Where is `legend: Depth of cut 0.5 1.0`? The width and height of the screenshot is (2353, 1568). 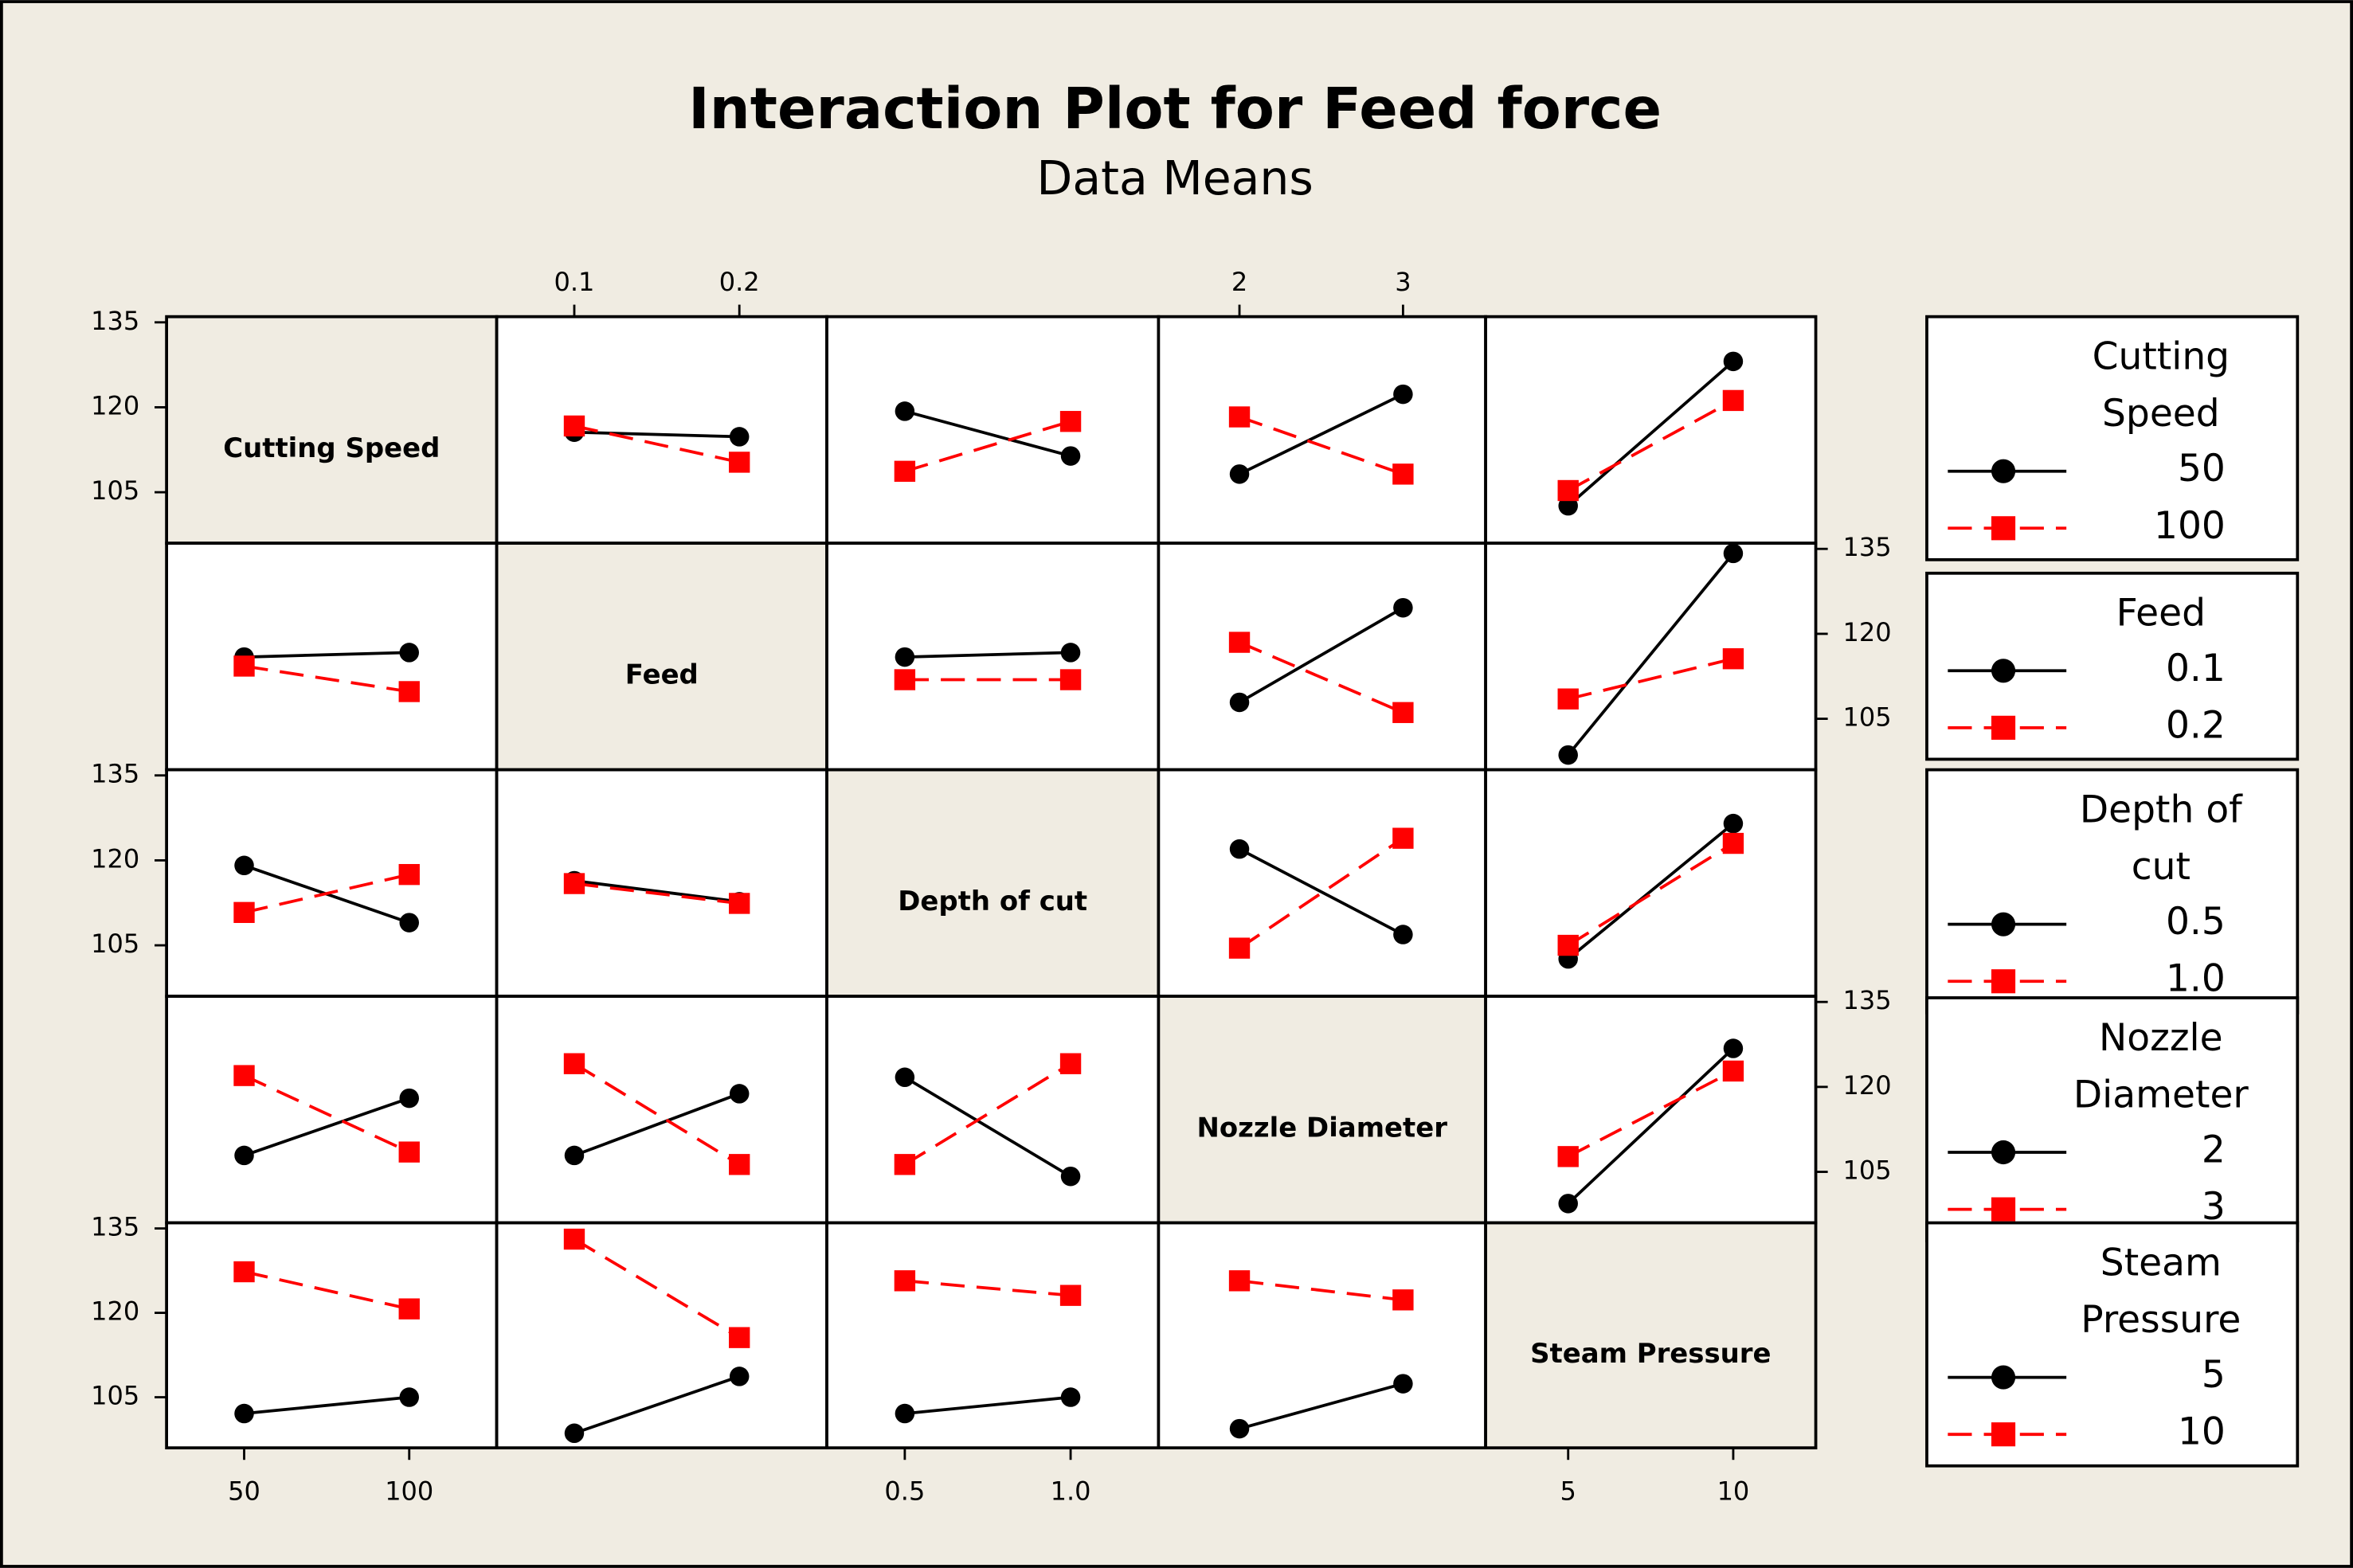
legend: Depth of cut 0.5 1.0 is located at coordinates (2112, 891).